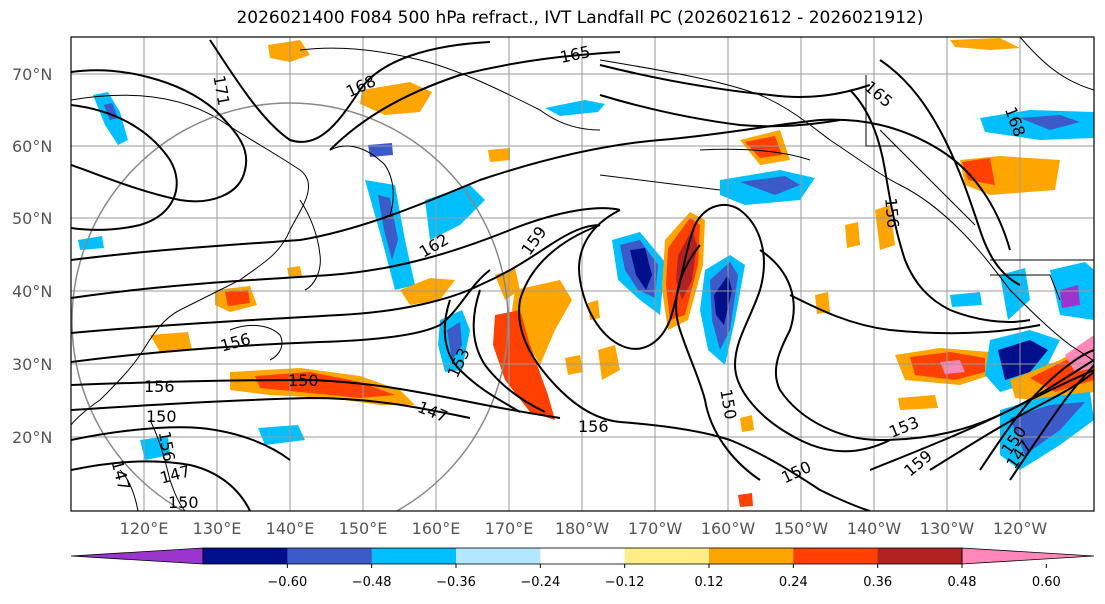 The width and height of the screenshot is (1105, 604). I want to click on colorbar-tick-label: 0.24, so click(793, 582).